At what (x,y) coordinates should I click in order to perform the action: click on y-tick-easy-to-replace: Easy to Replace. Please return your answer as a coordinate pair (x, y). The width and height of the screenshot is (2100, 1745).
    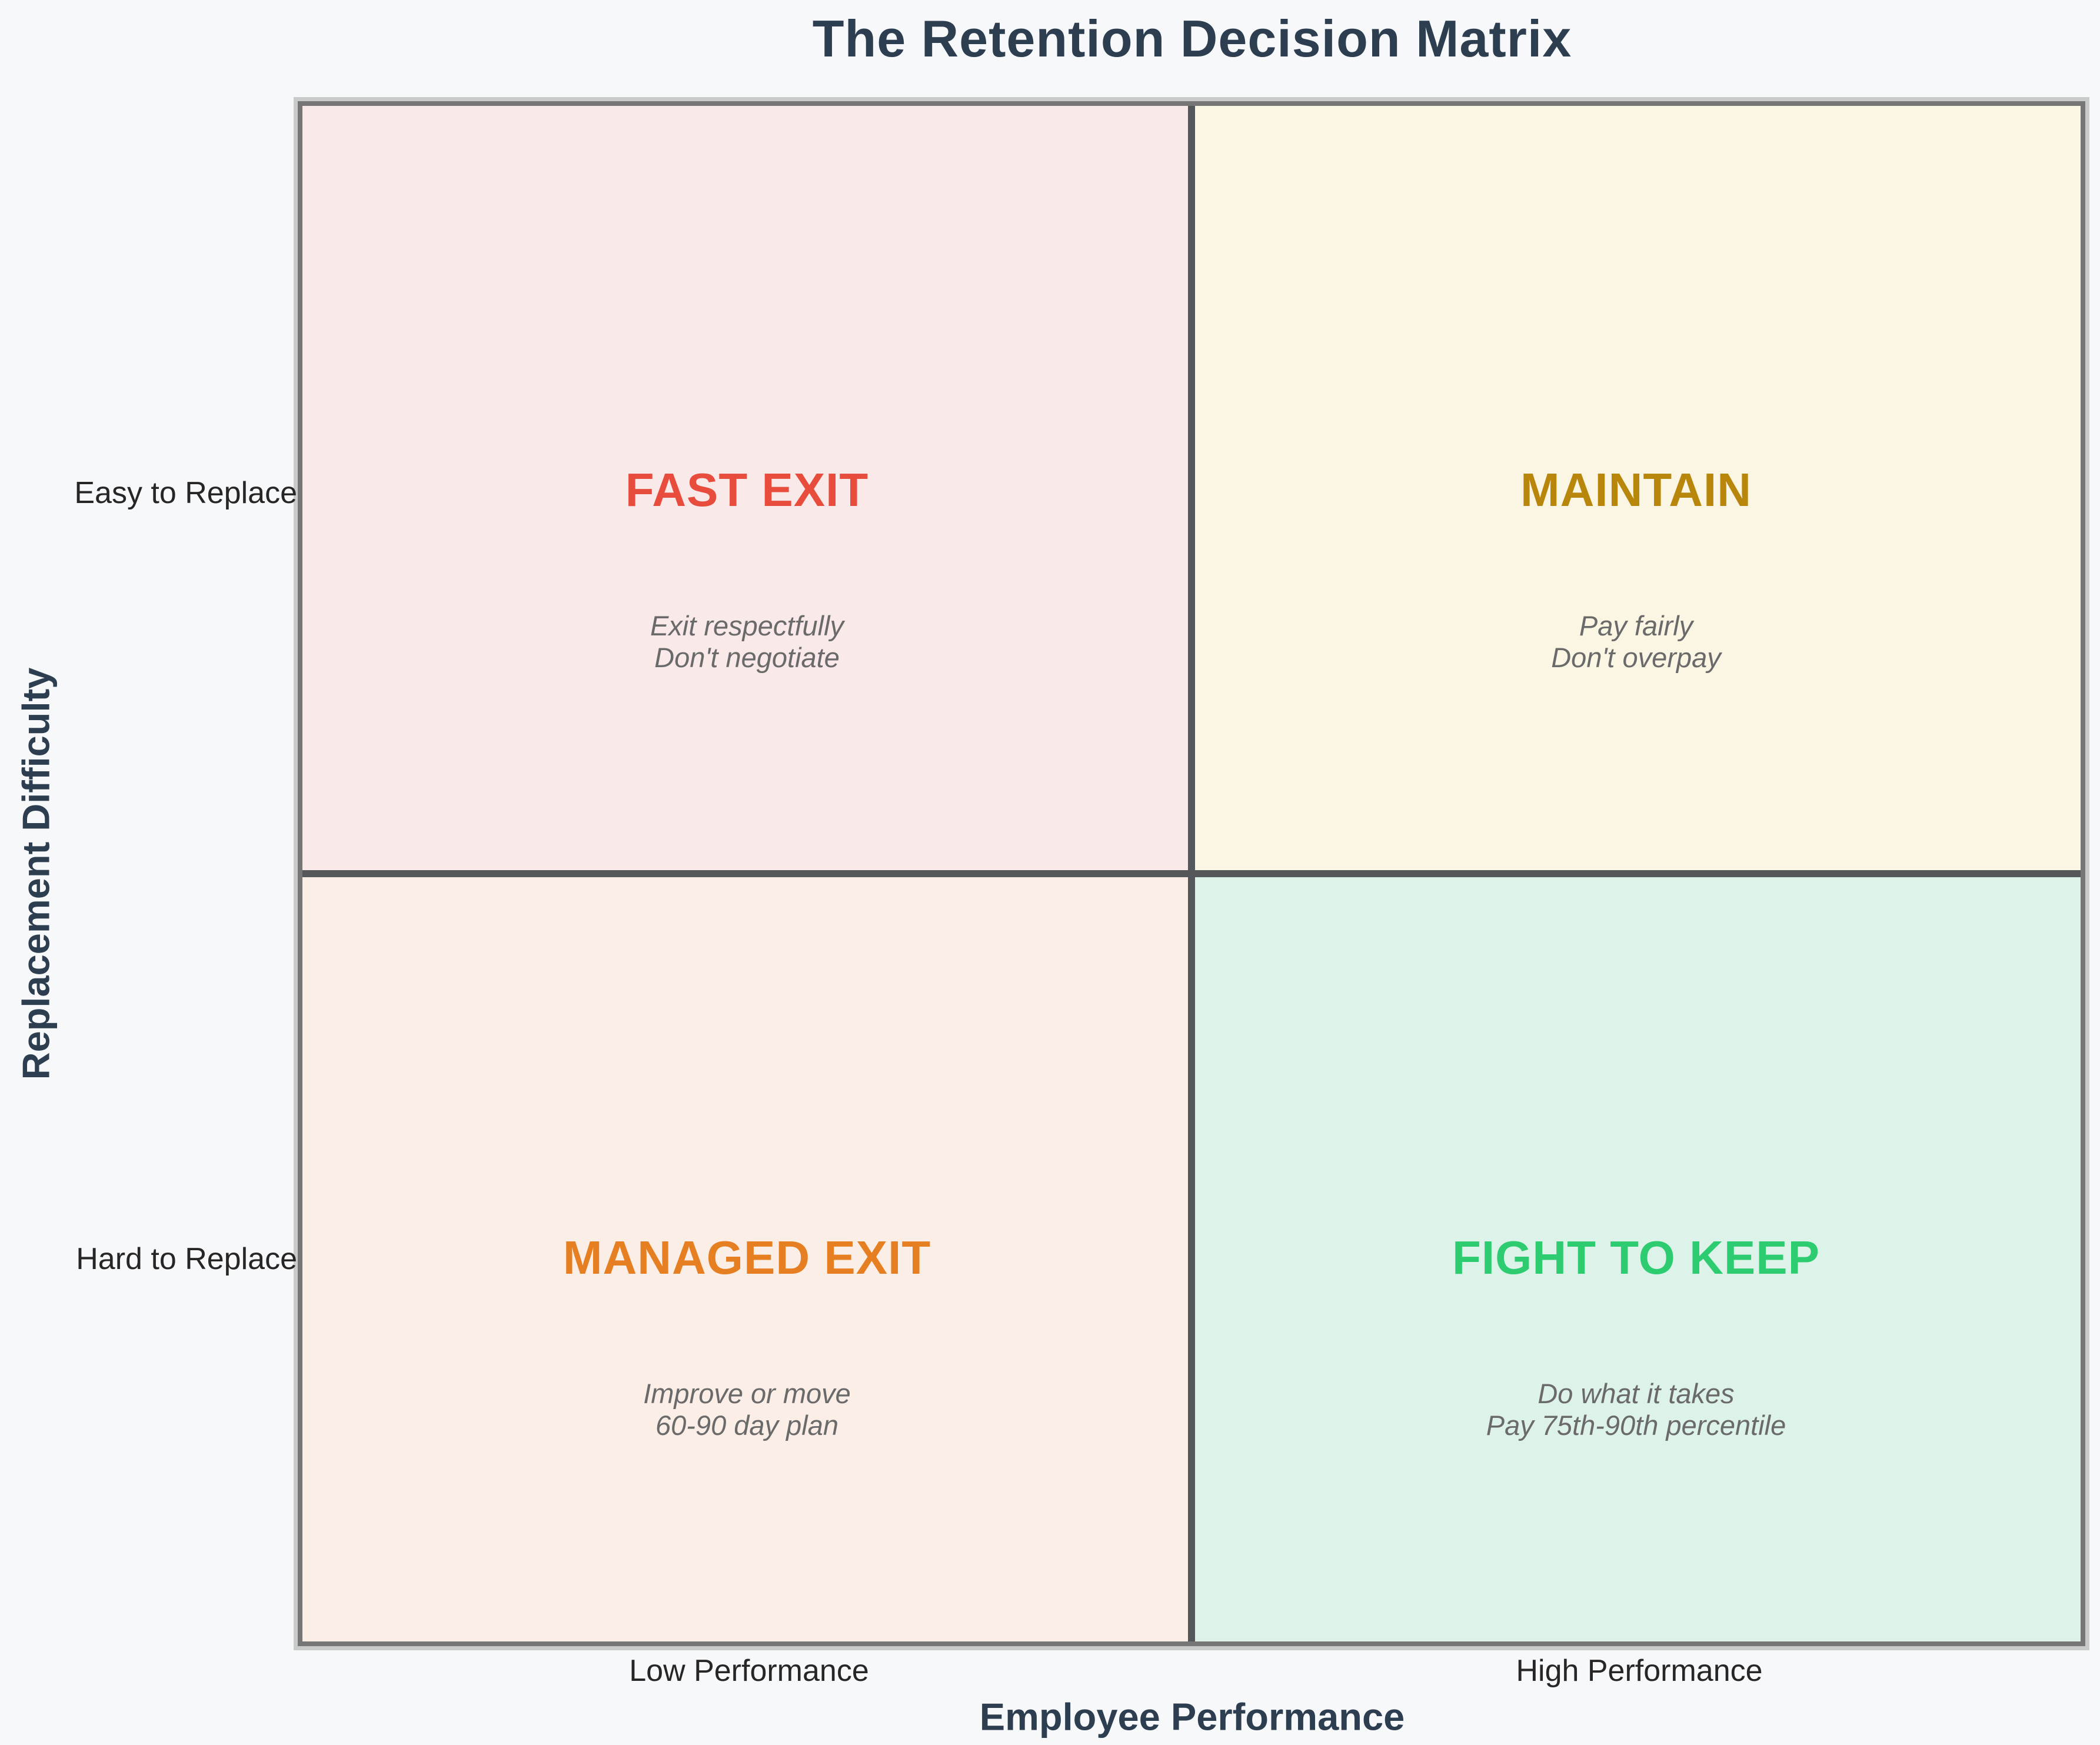
    Looking at the image, I should click on (185, 493).